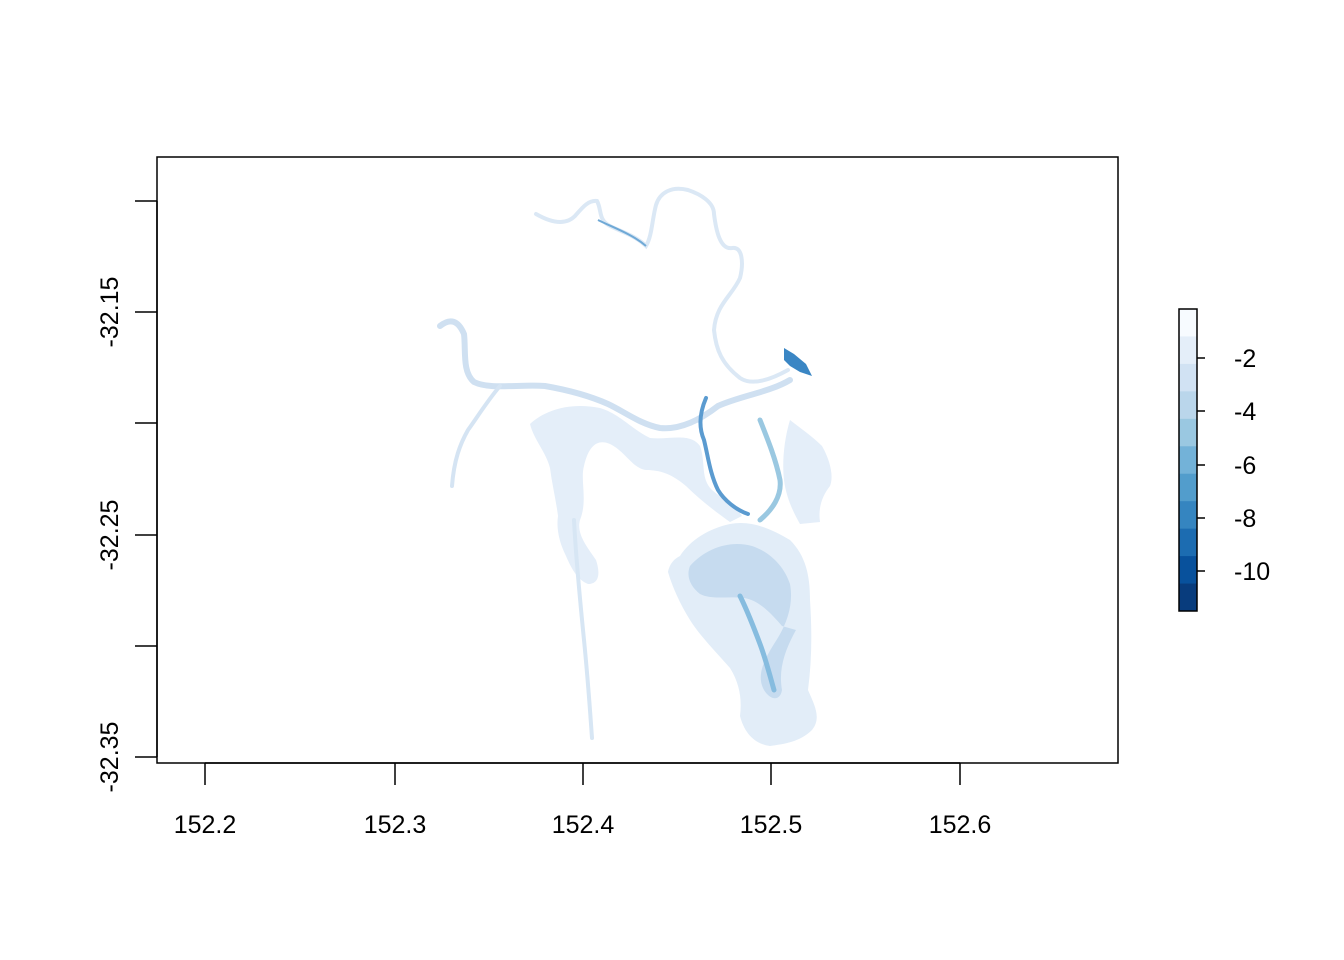  What do you see at coordinates (110, 312) in the screenshot?
I see `y-tick-label: -32.15` at bounding box center [110, 312].